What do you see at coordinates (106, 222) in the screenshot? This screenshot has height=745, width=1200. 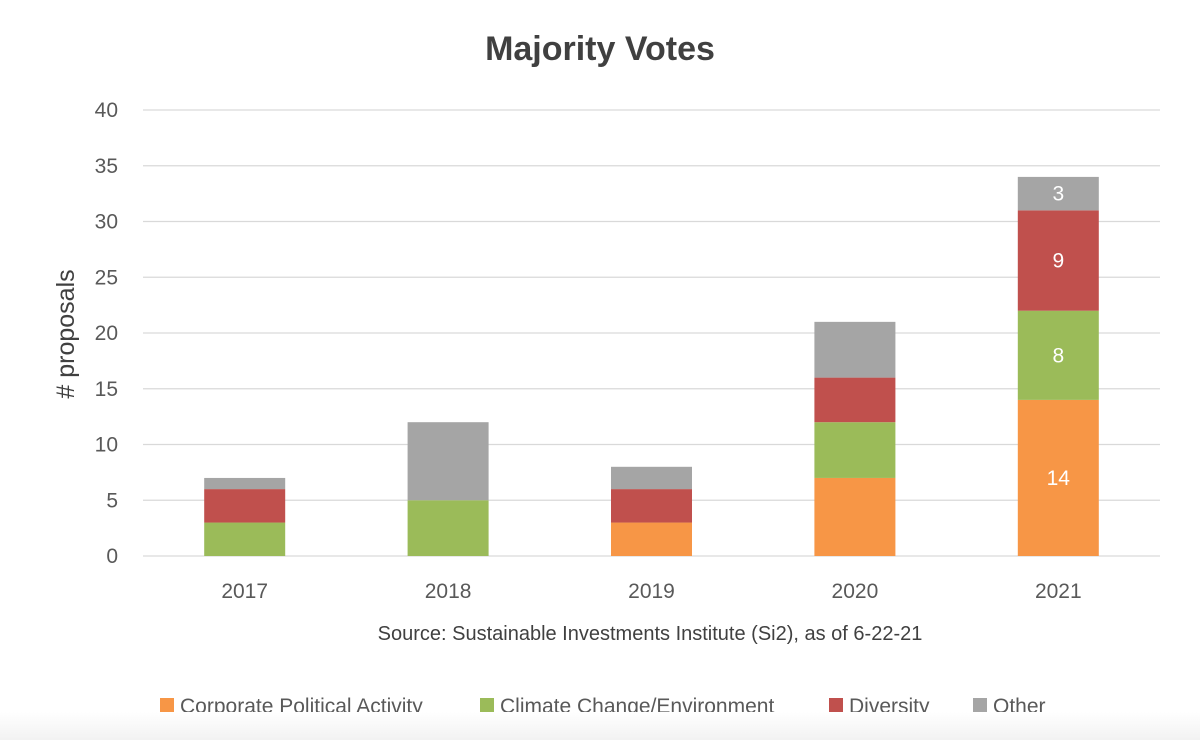 I see `y-tick-label-30: 30` at bounding box center [106, 222].